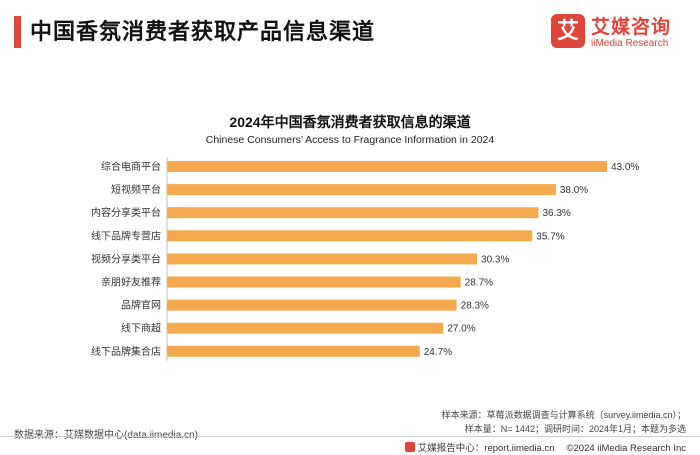  I want to click on sample-source-note: 样本来源：草莓派数据调查与计算系统（survey.iimedia.cn）；, so click(563, 415).